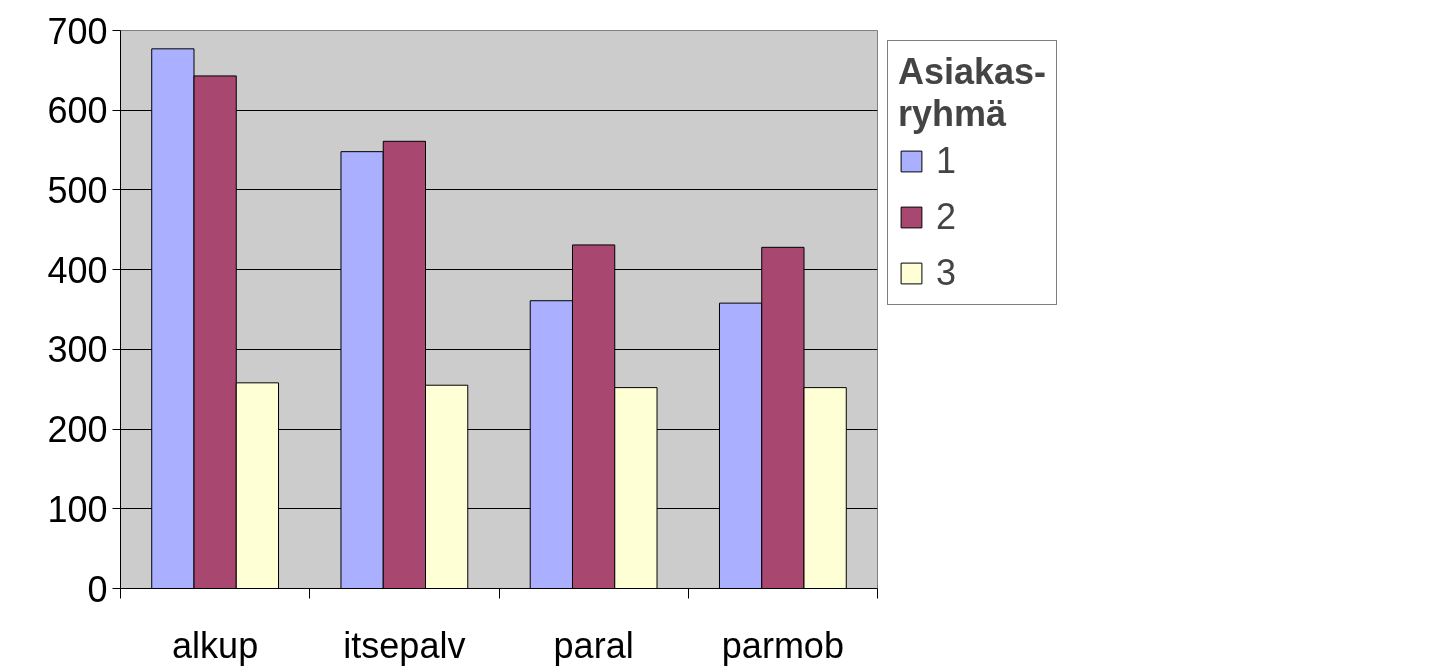  I want to click on legend-label: 2, so click(946, 217).